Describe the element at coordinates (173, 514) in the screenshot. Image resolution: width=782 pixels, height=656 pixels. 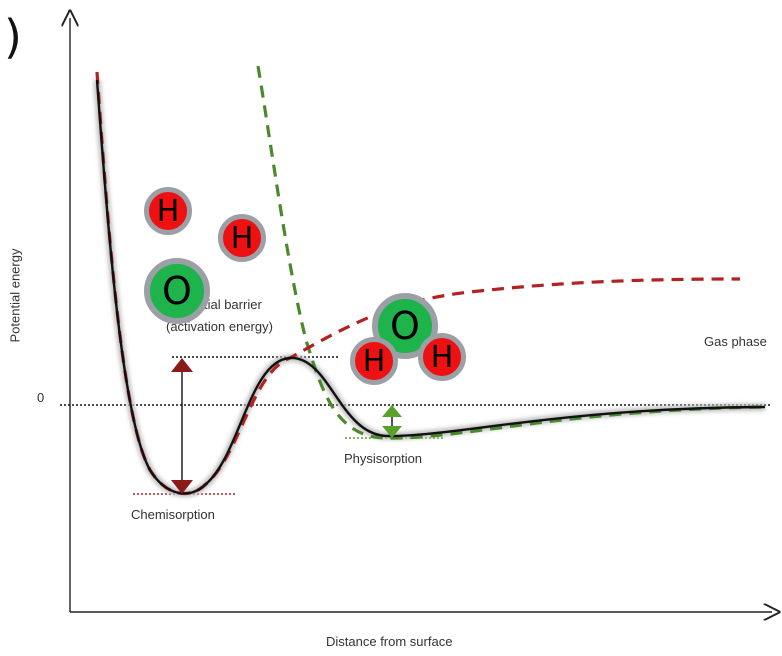
I see `chemisorption-label: Chemisorption` at that location.